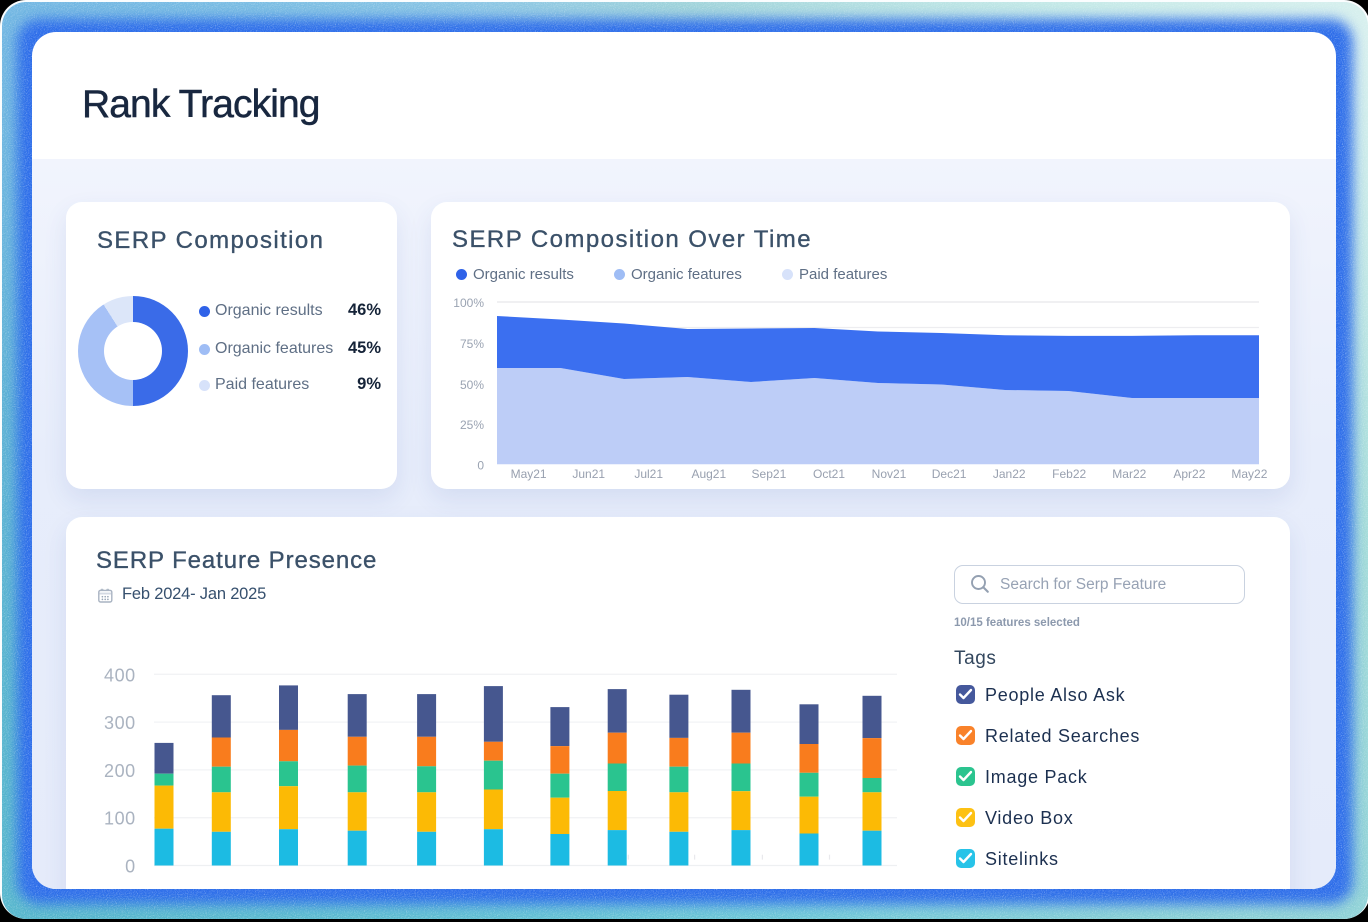 The image size is (1368, 922). I want to click on svg-text: Dec21, so click(949, 474).